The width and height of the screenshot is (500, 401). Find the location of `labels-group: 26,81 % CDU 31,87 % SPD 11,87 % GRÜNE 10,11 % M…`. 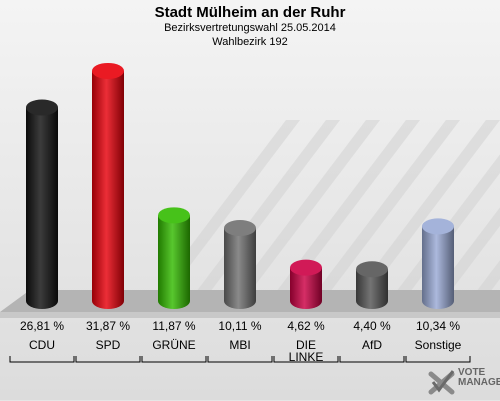

labels-group: 26,81 % CDU 31,87 % SPD 11,87 % GRÜNE 10,11 % M… is located at coordinates (241, 341).